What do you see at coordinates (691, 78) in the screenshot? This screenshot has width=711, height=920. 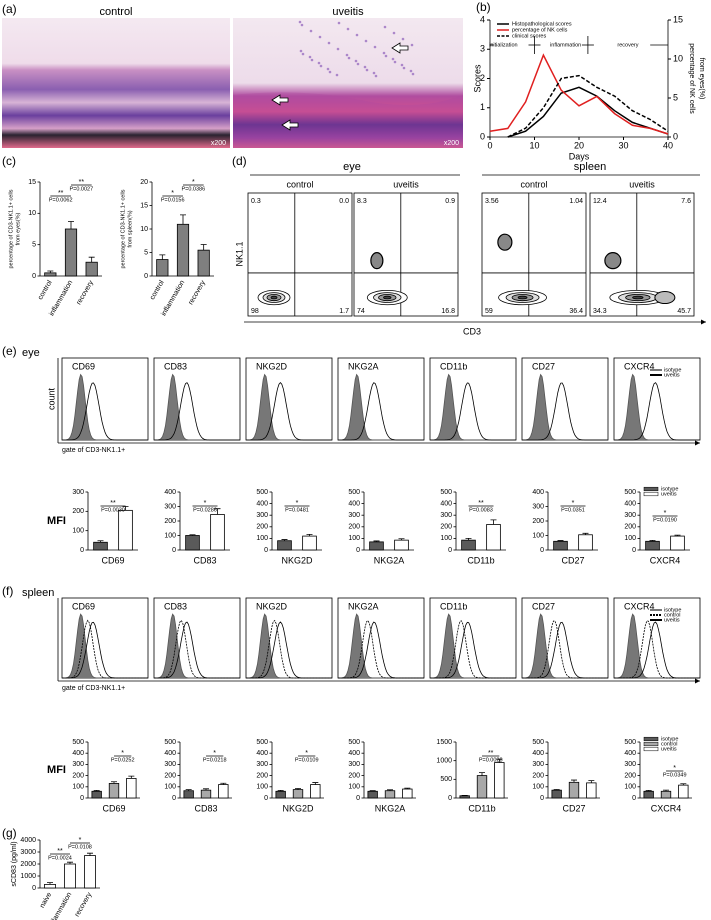 I see `y2-axis-label: percentage of NK cells` at bounding box center [691, 78].